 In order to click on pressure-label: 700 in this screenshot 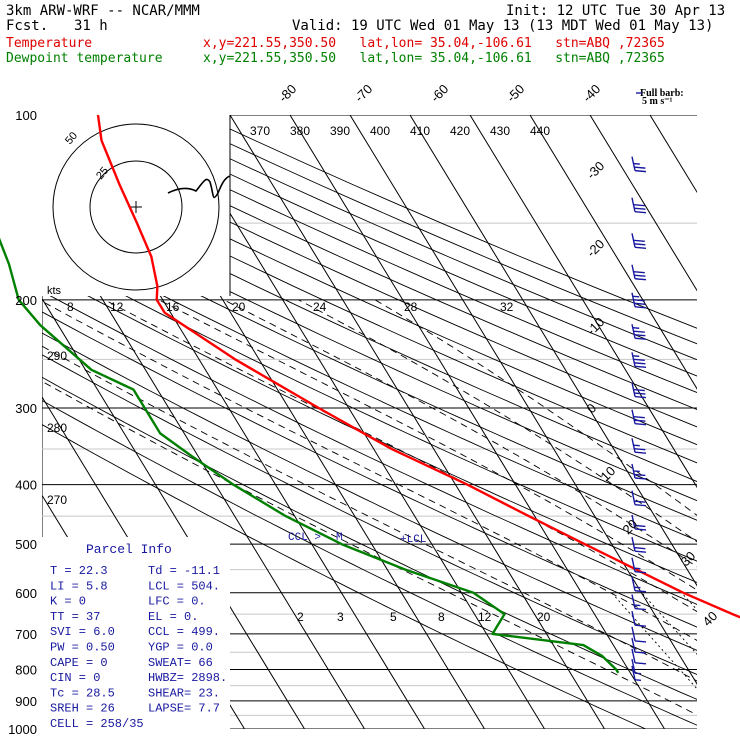, I will do `click(26, 634)`.